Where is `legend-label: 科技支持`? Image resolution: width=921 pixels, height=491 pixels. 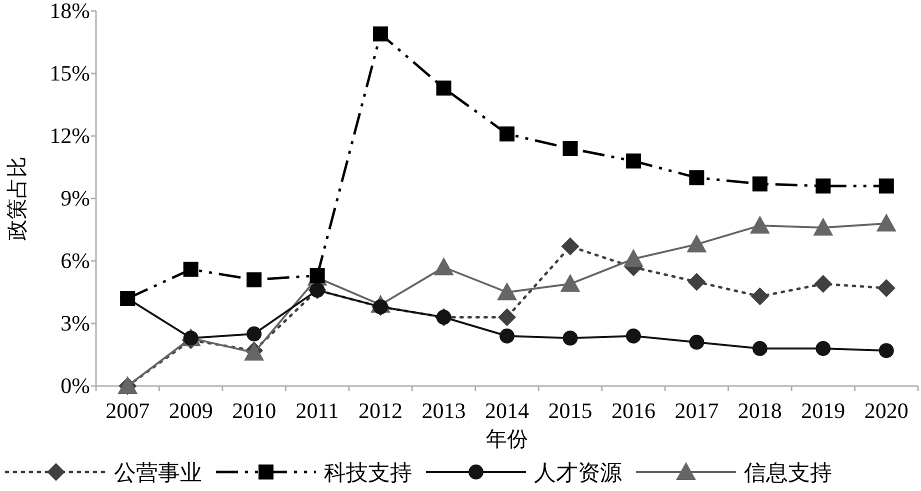 legend-label: 科技支持 is located at coordinates (368, 472).